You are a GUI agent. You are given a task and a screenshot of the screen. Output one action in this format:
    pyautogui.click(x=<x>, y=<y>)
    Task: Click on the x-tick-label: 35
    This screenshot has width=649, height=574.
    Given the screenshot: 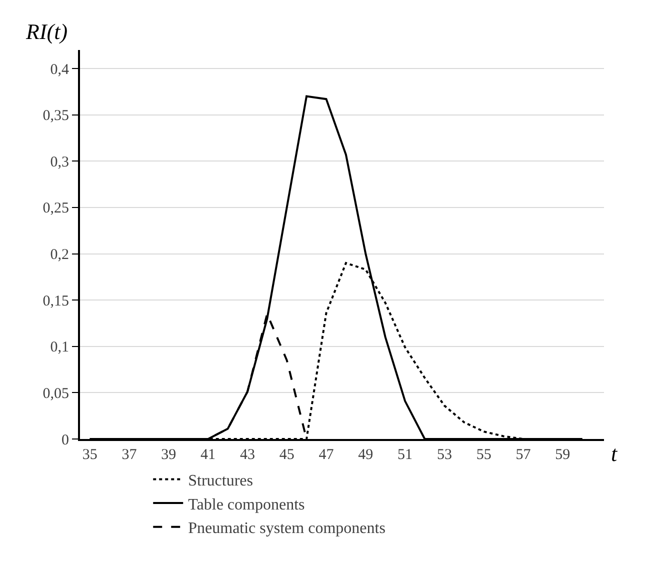 What is the action you would take?
    pyautogui.click(x=90, y=455)
    